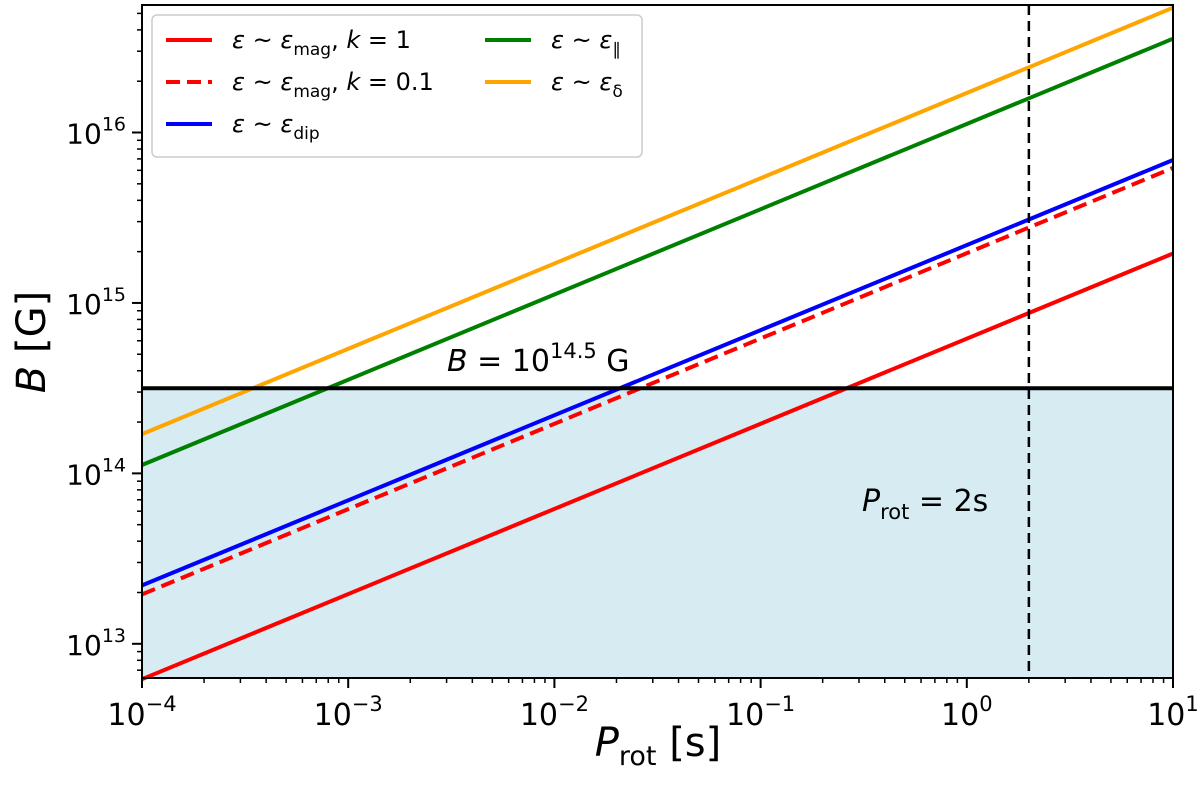 The width and height of the screenshot is (1200, 790). Describe the element at coordinates (96, 302) in the screenshot. I see `y-tick-label-2: 1015` at that location.